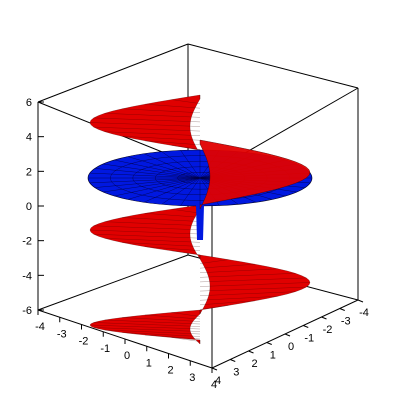  Describe the element at coordinates (255, 174) in the screenshot. I see `helicoid-front-segment` at that location.